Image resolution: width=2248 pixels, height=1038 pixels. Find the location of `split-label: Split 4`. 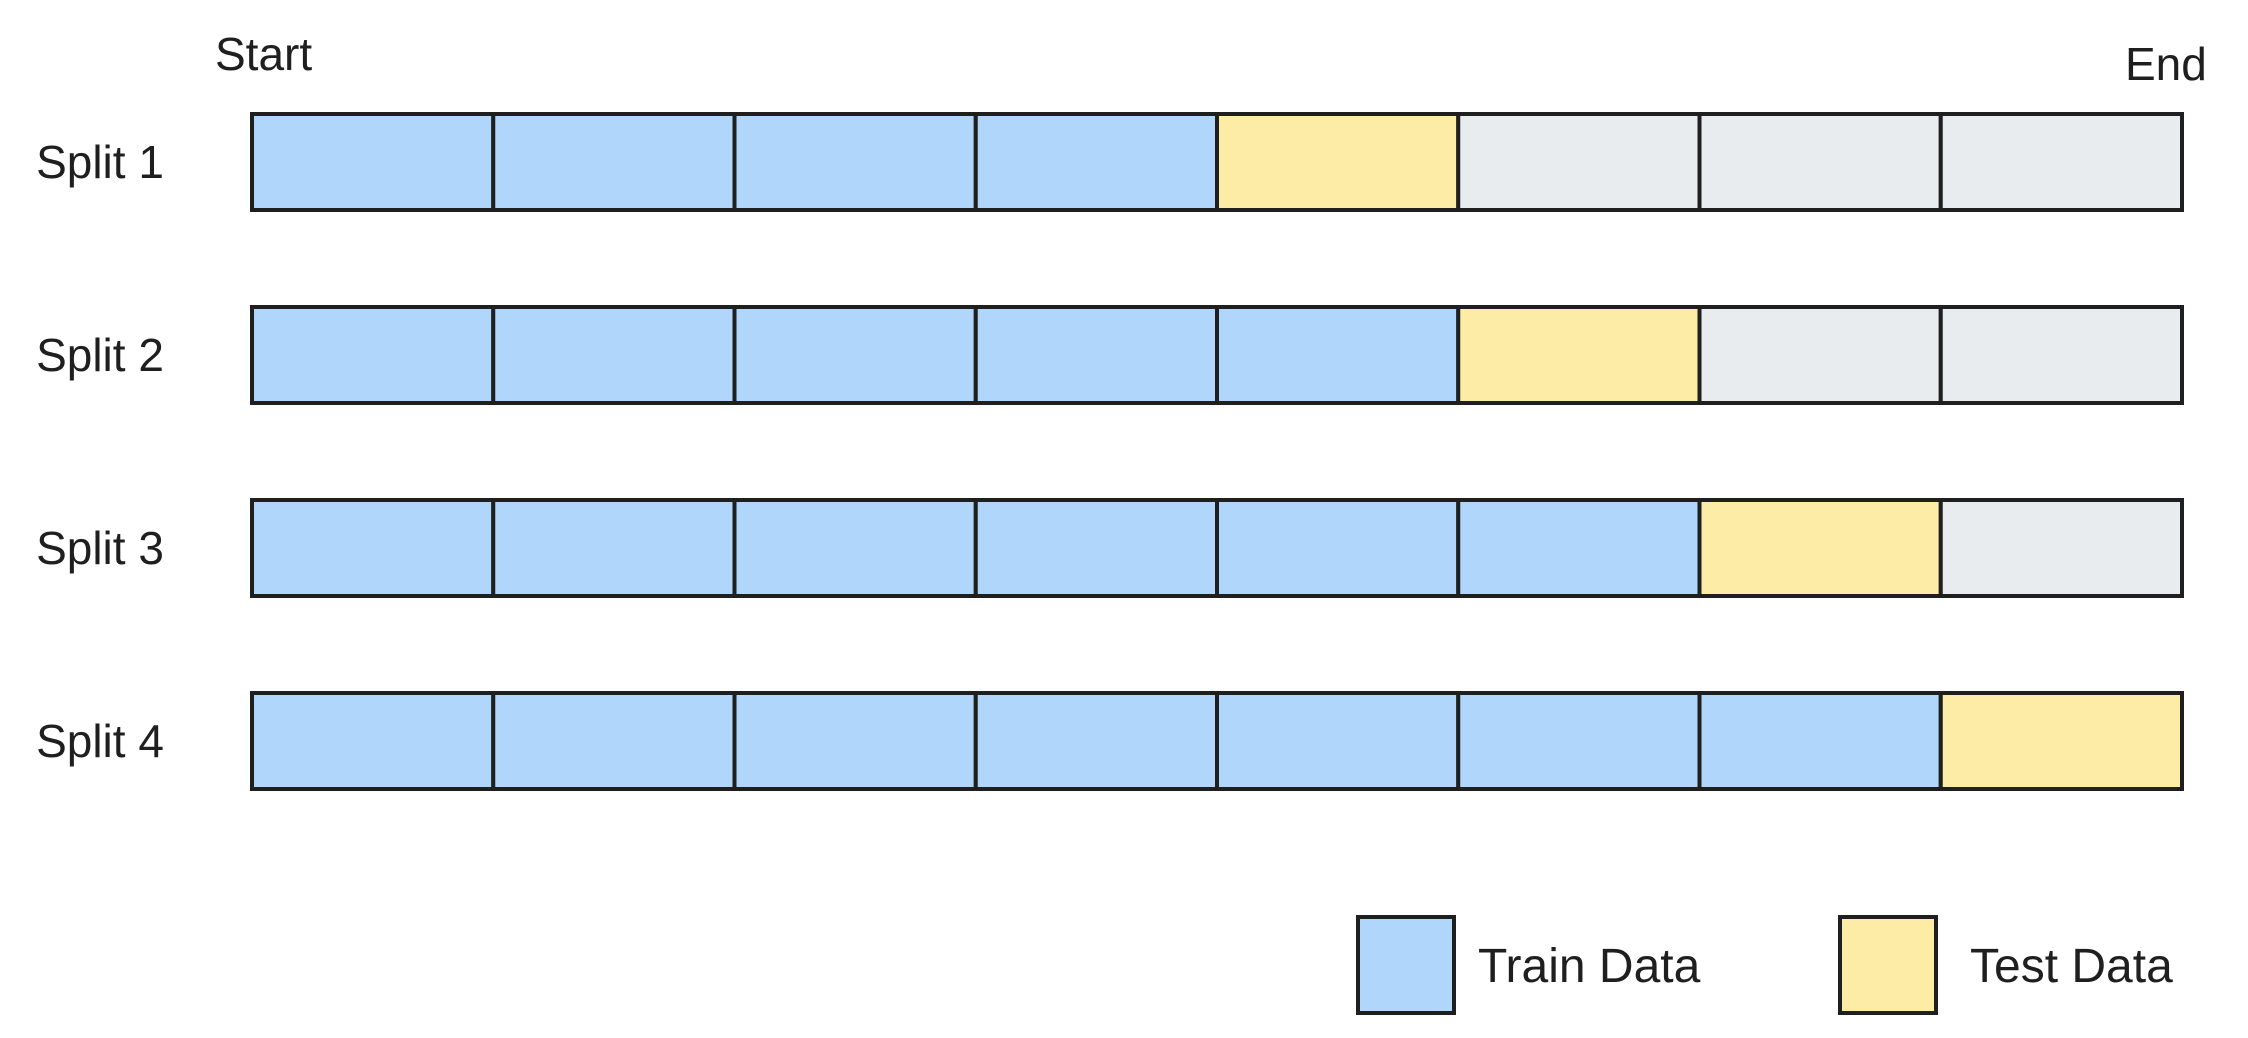

split-label: Split 4 is located at coordinates (100, 741).